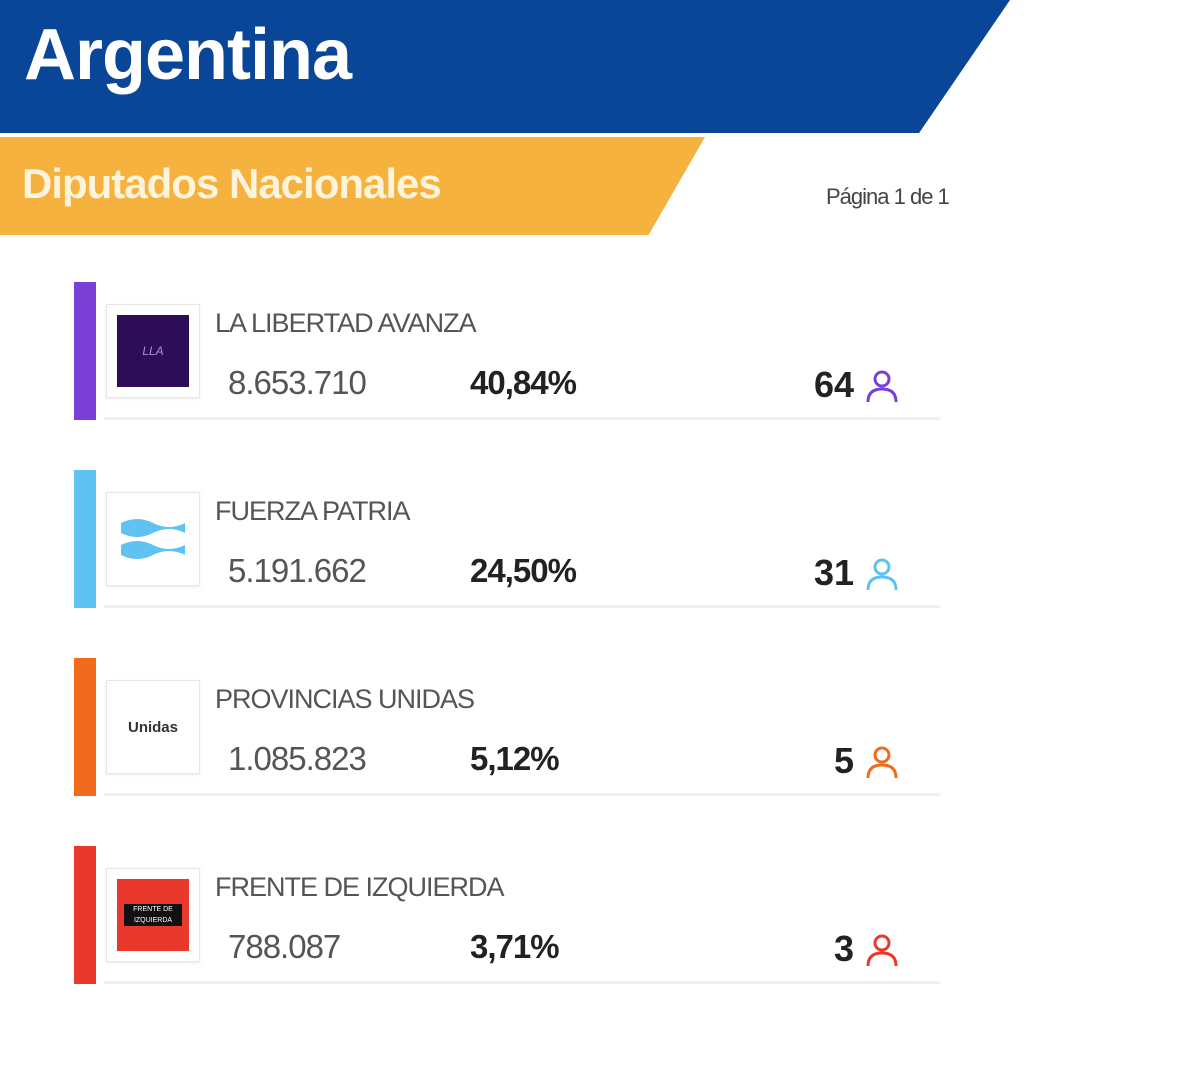 The image size is (1200, 1067). What do you see at coordinates (153, 351) in the screenshot?
I see `party-logo: LLA` at bounding box center [153, 351].